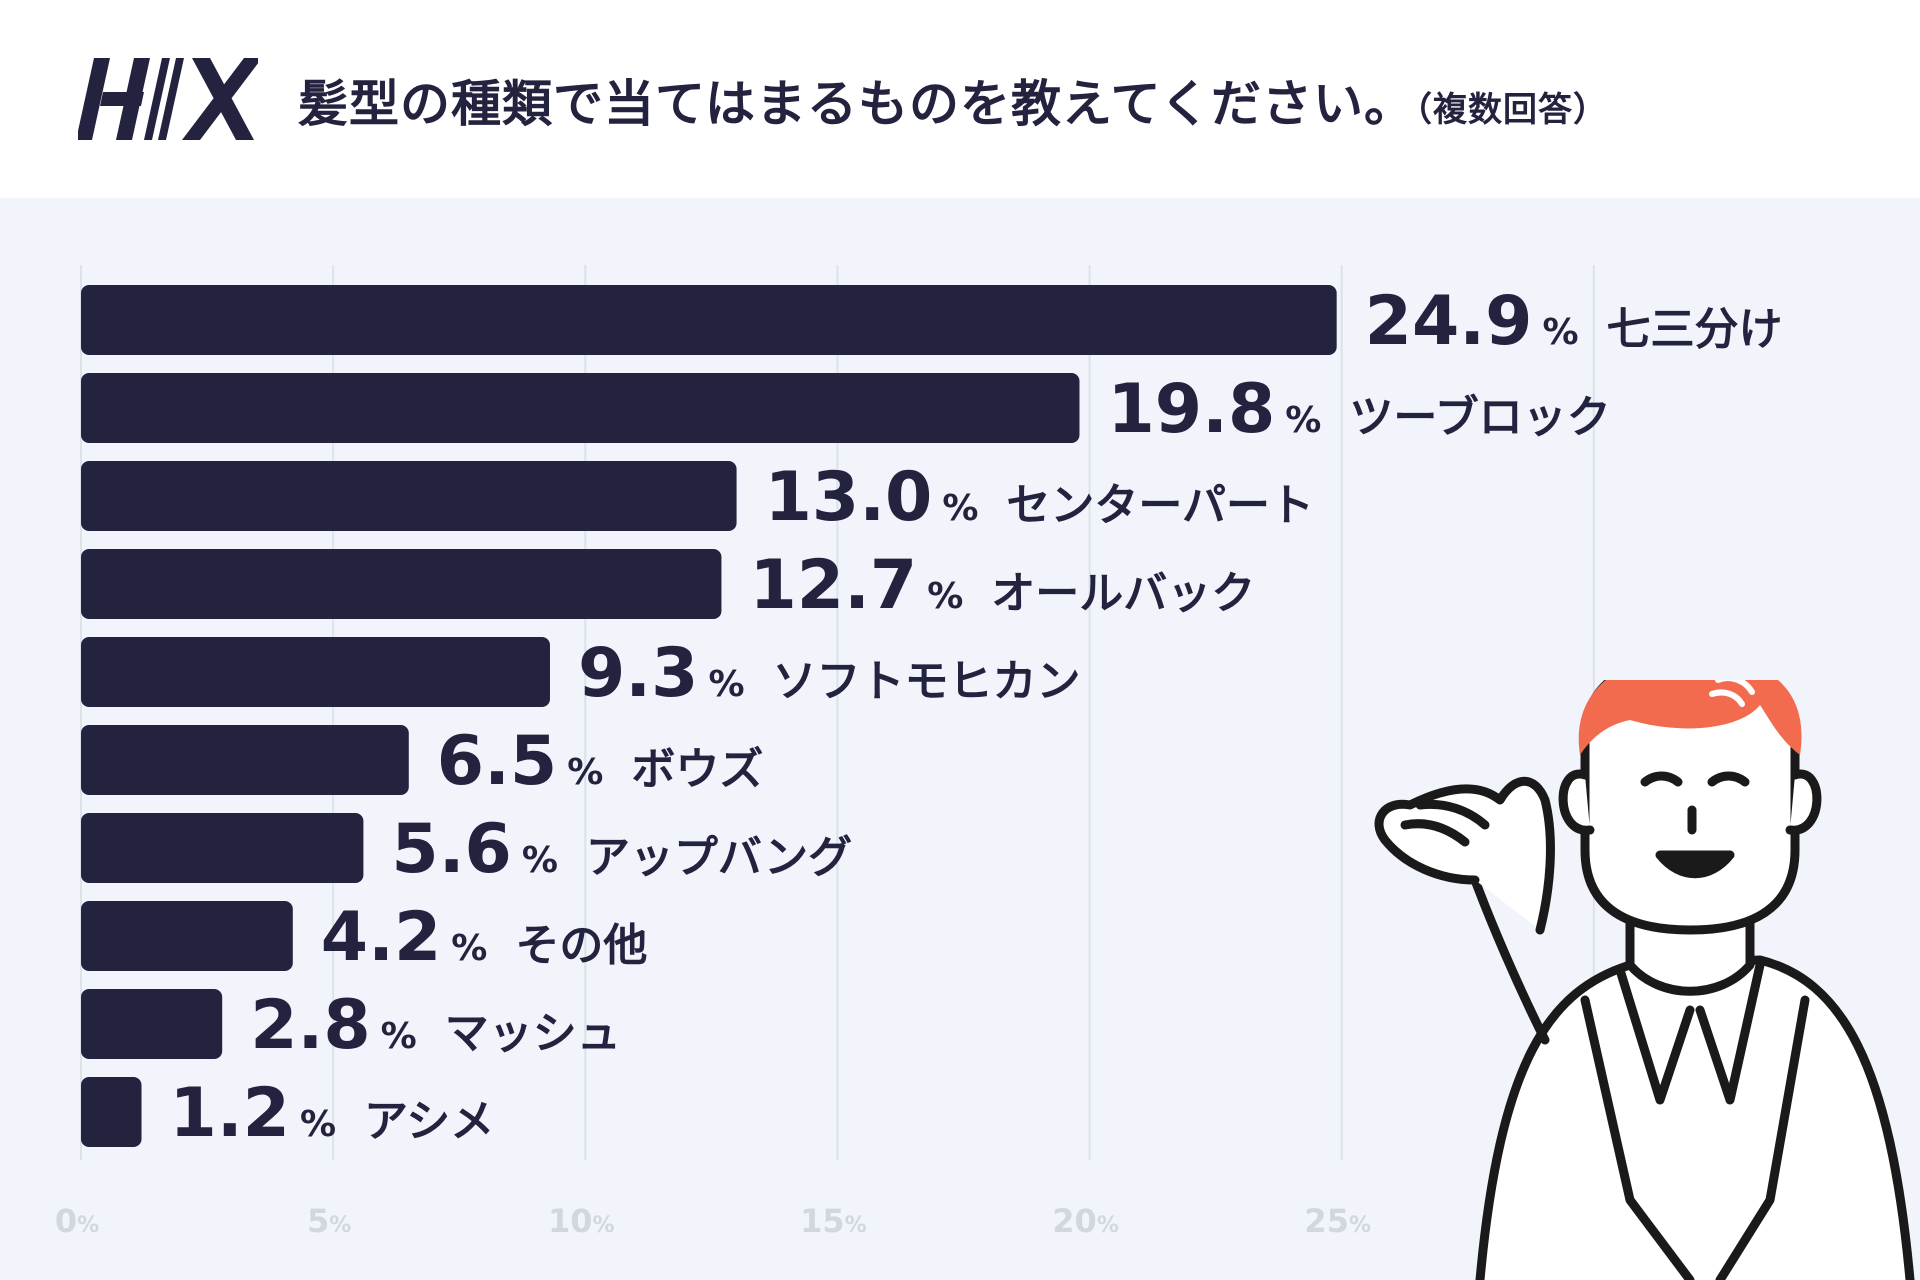  What do you see at coordinates (1337, 1221) in the screenshot?
I see `x-tick-label: 25%` at bounding box center [1337, 1221].